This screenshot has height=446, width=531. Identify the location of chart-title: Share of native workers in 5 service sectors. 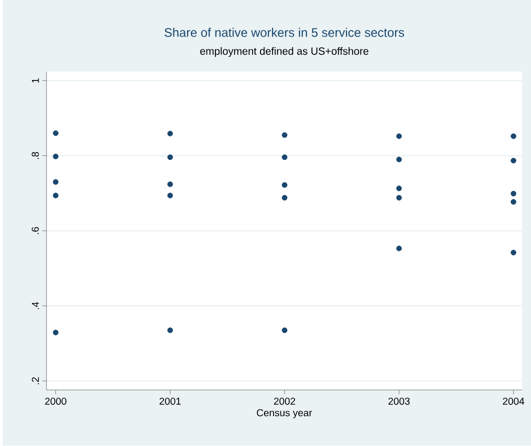
(284, 33).